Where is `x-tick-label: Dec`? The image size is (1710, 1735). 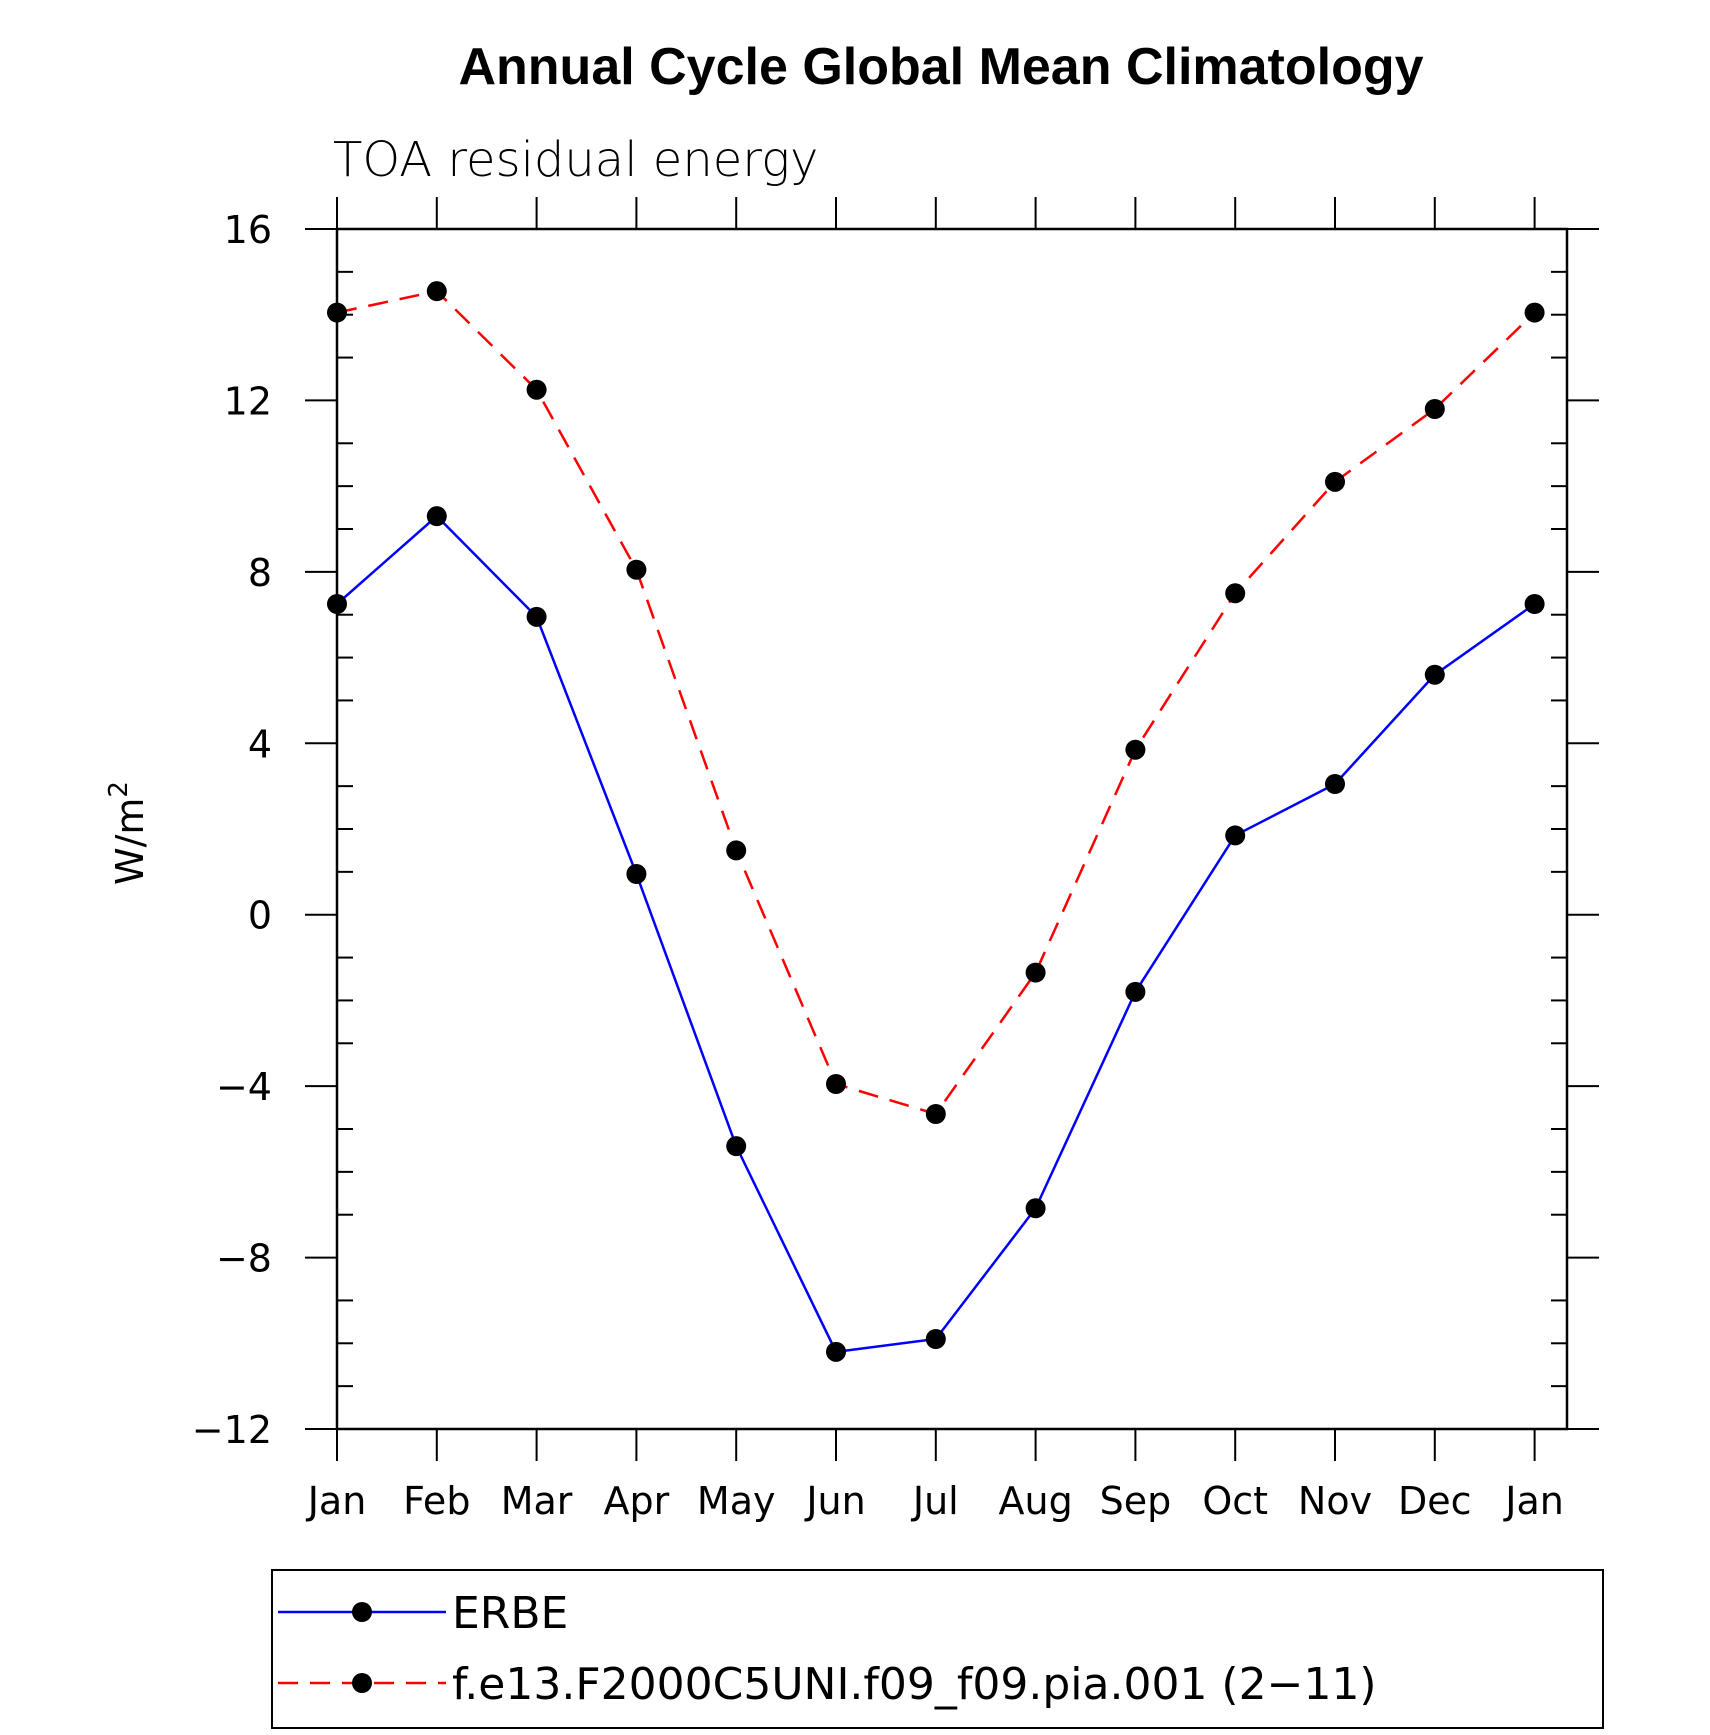 x-tick-label: Dec is located at coordinates (1435, 1501).